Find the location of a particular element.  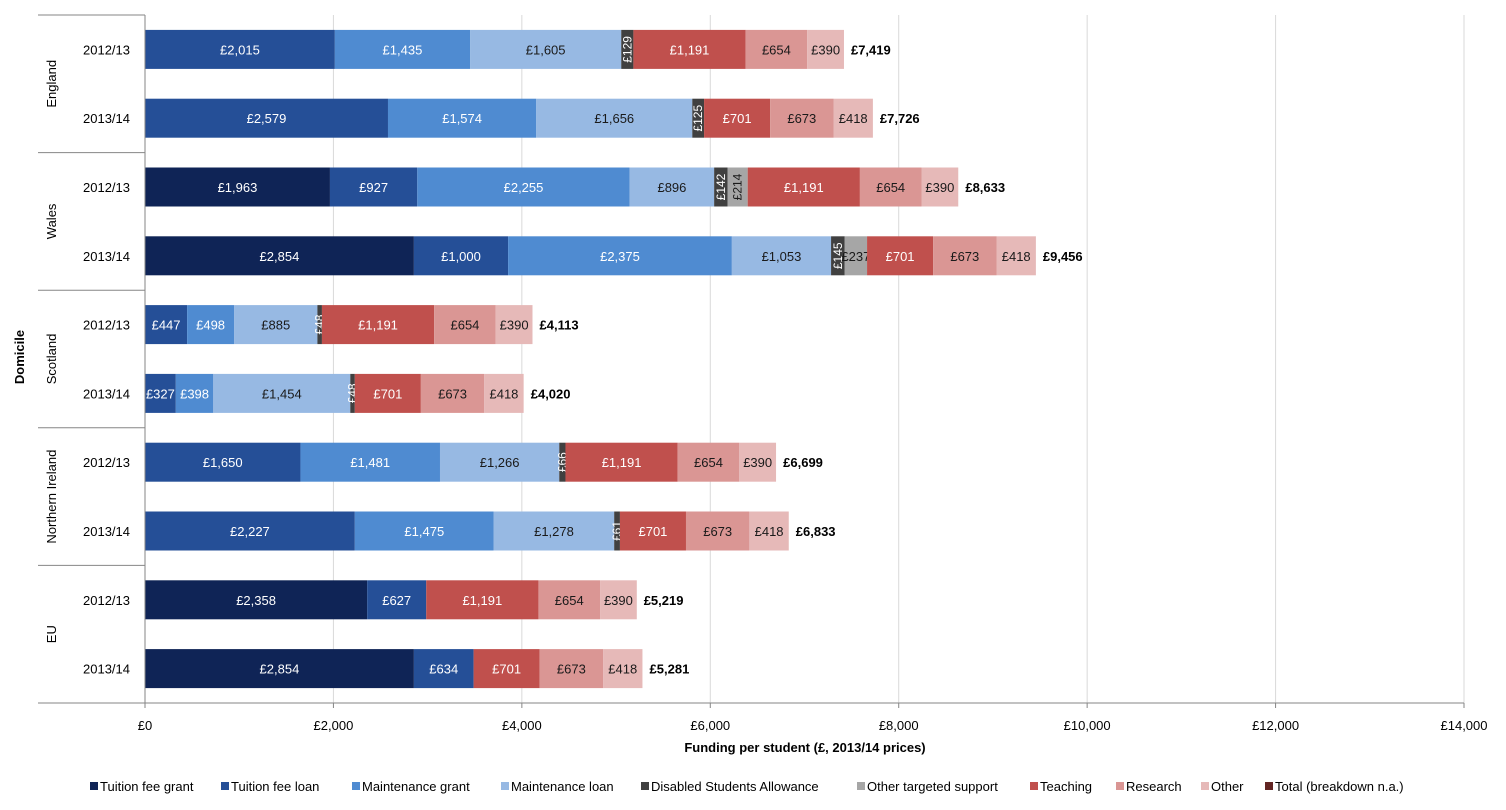

data-label: £237 is located at coordinates (855, 256).